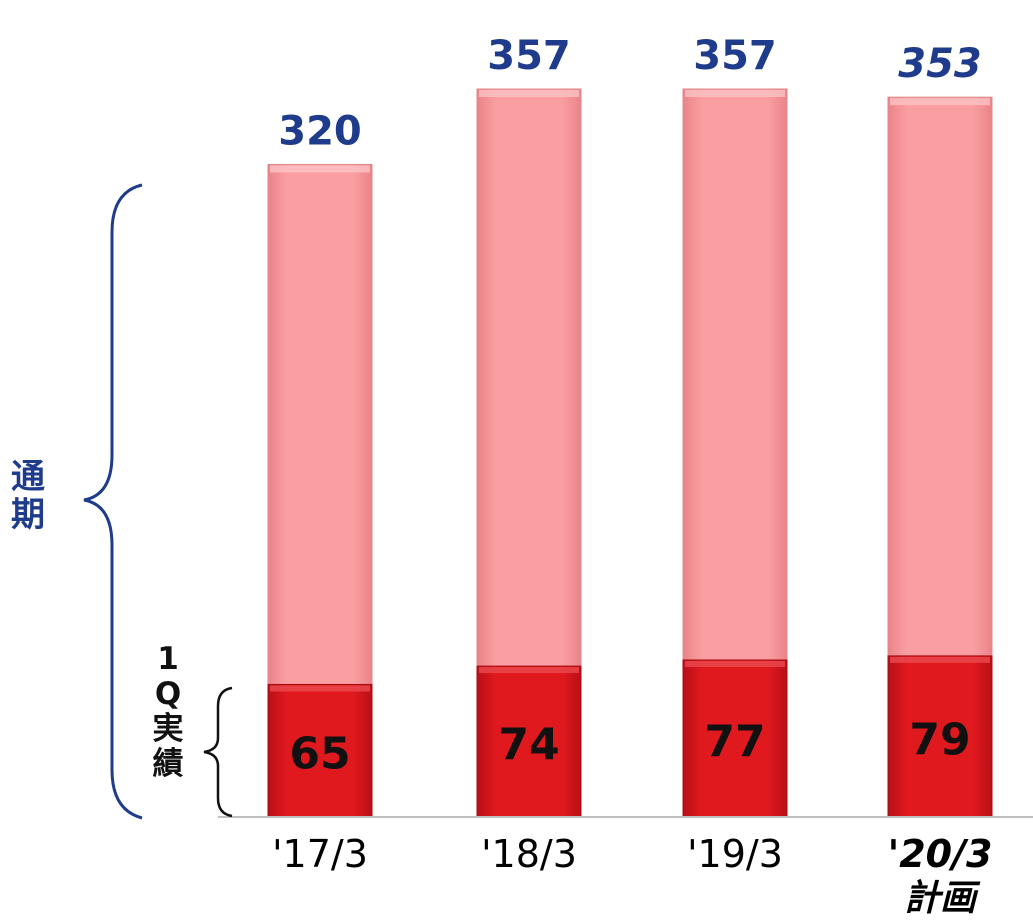  Describe the element at coordinates (168, 659) in the screenshot. I see `q1-actual-label-char-1: 1` at that location.